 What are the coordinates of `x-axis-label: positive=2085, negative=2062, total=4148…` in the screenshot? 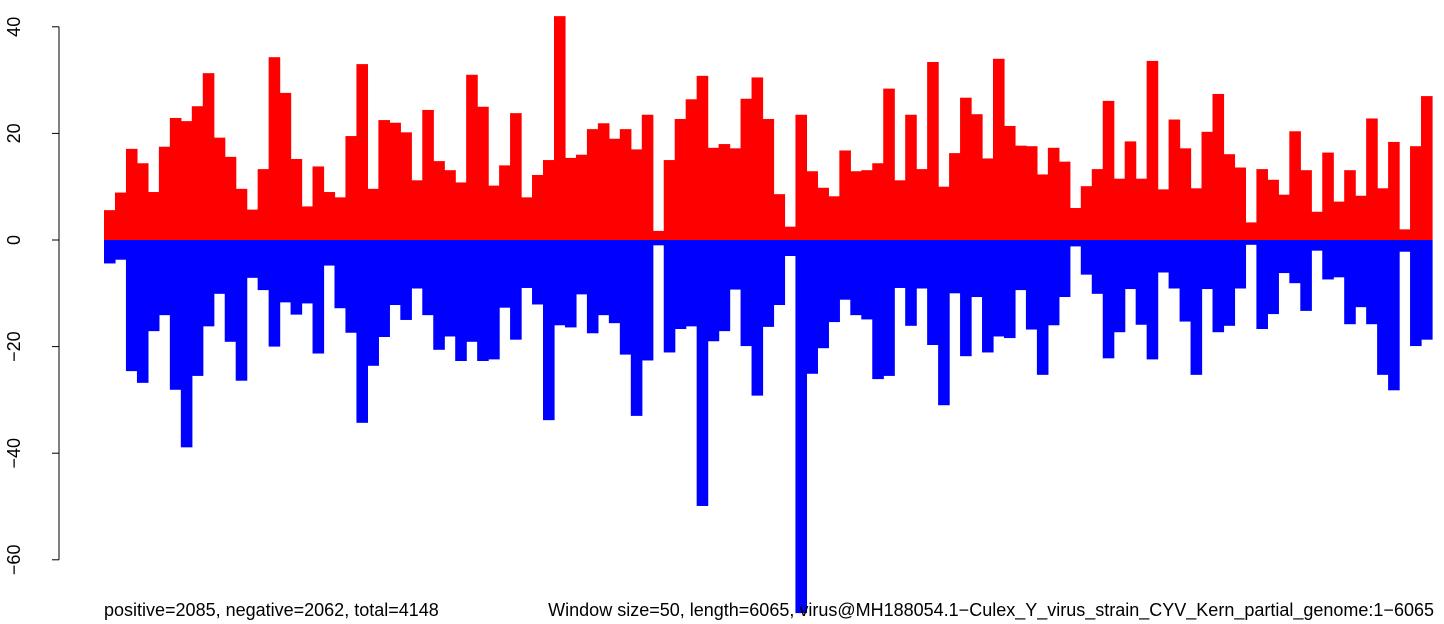 It's located at (769, 610).